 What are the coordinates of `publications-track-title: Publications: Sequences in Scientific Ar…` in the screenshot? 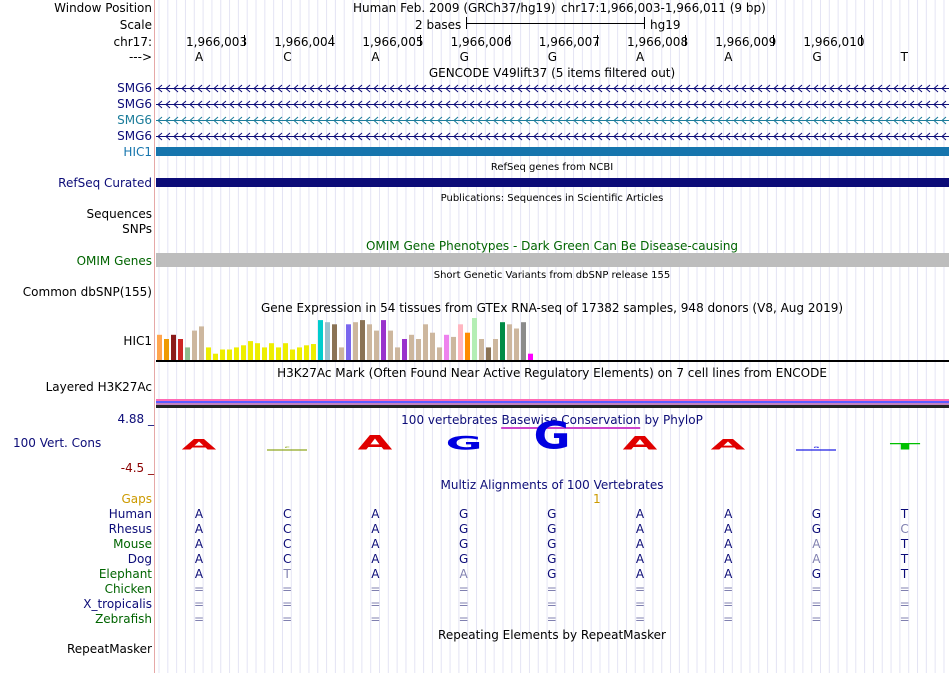 It's located at (552, 198).